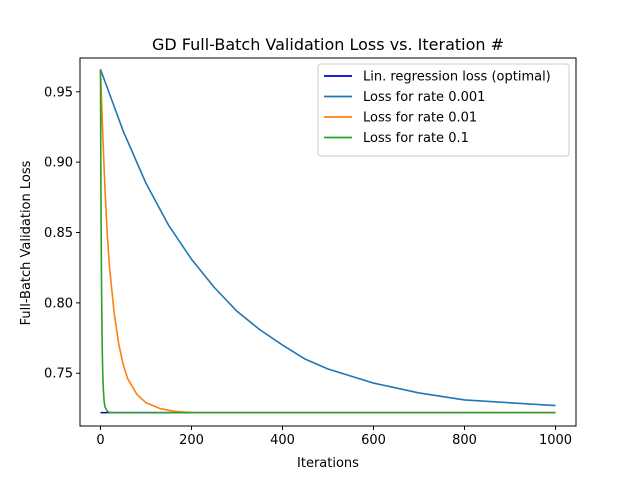 The height and width of the screenshot is (480, 640). I want to click on x-tick-label: 0, so click(100, 440).